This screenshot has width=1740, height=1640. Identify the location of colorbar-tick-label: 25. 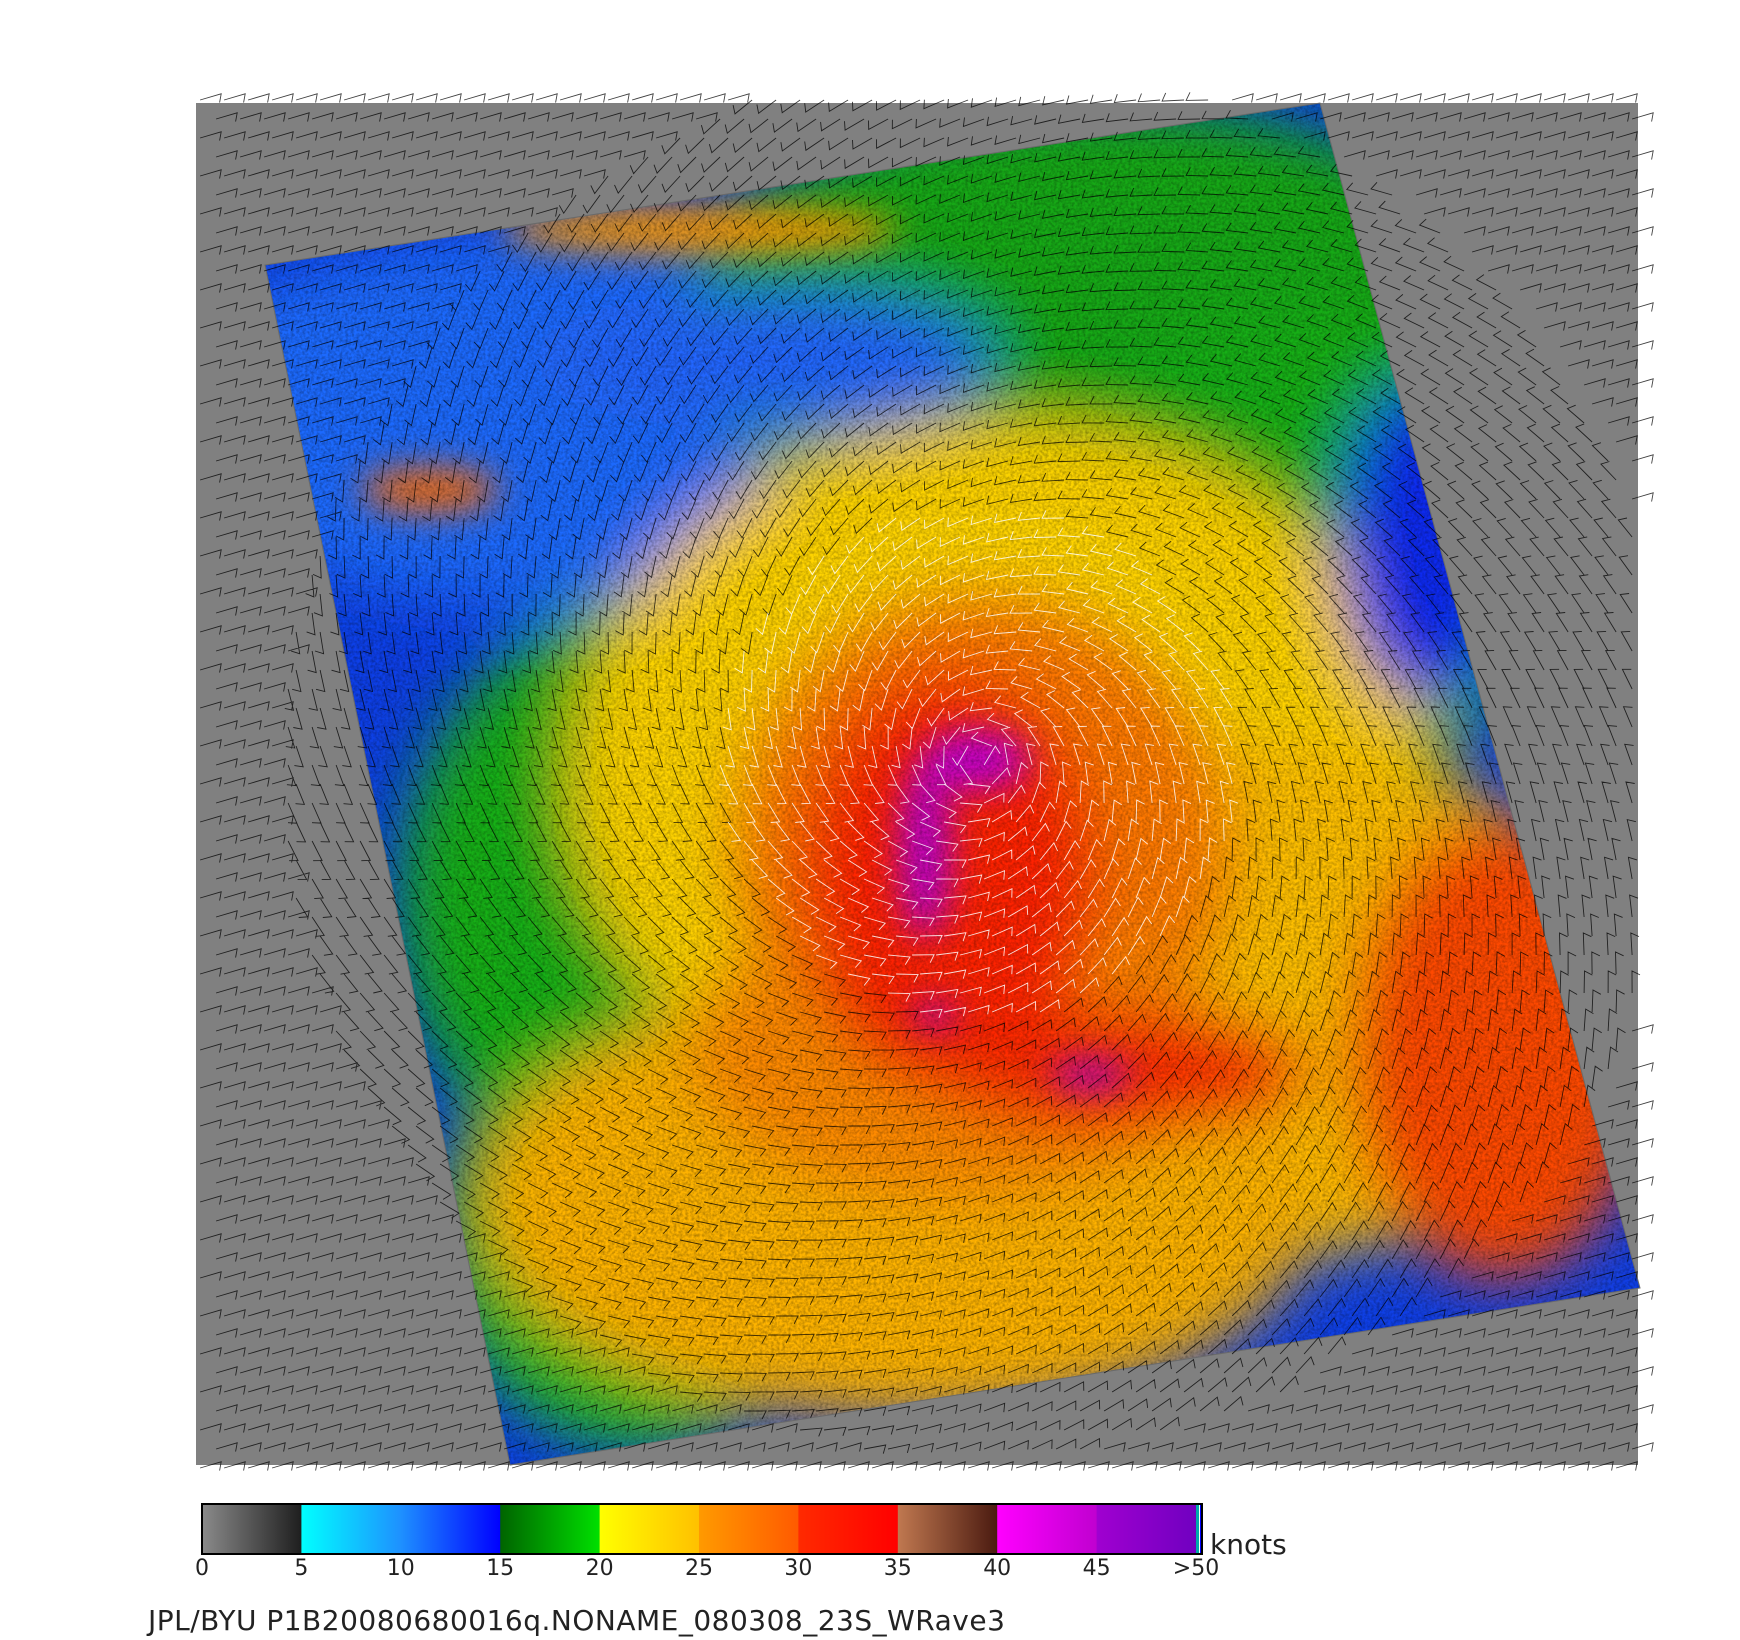
(699, 1568).